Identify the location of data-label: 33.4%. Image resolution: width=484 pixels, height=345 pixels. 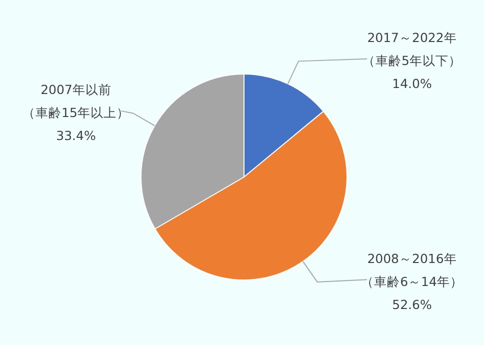
(76, 136).